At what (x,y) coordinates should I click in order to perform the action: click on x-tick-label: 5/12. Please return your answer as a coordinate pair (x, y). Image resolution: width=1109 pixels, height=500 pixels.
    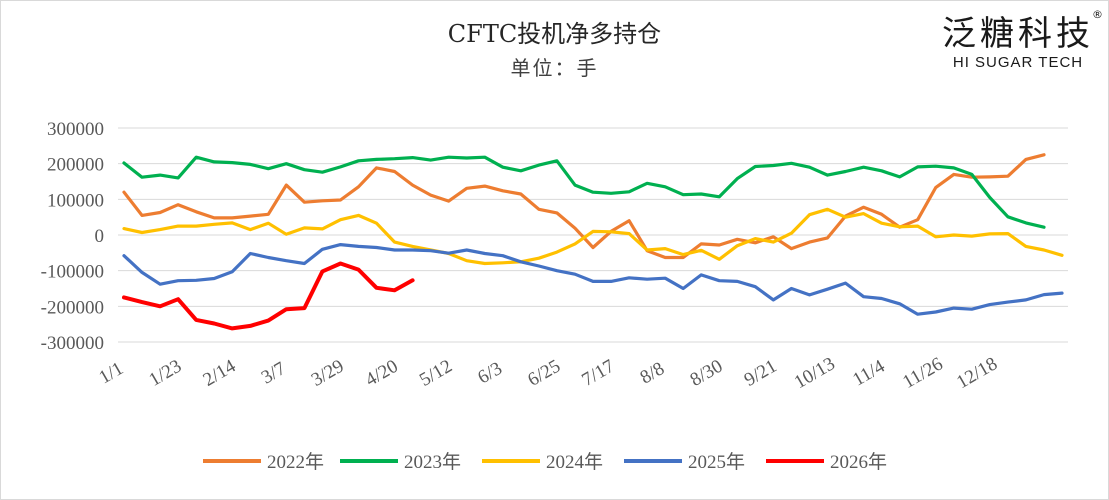
    Looking at the image, I should click on (436, 373).